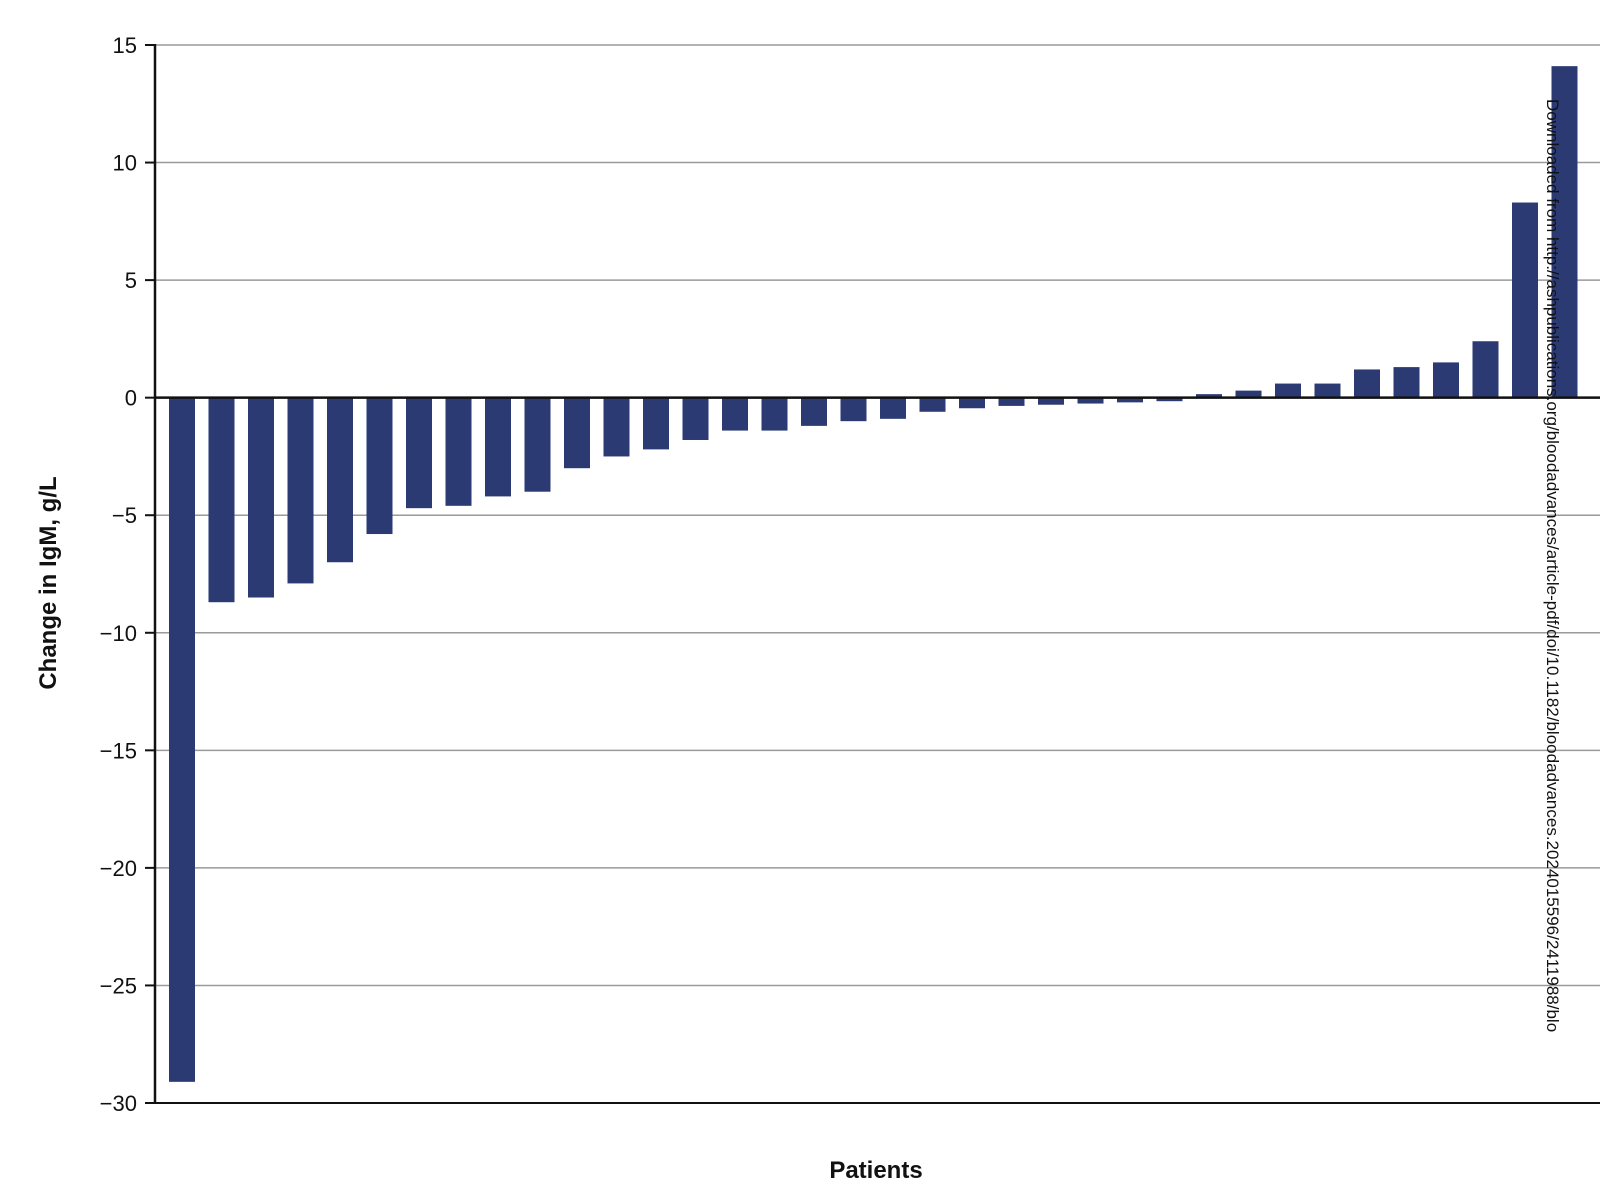 This screenshot has height=1200, width=1618. What do you see at coordinates (125, 45) in the screenshot?
I see `y-tick-label: 15` at bounding box center [125, 45].